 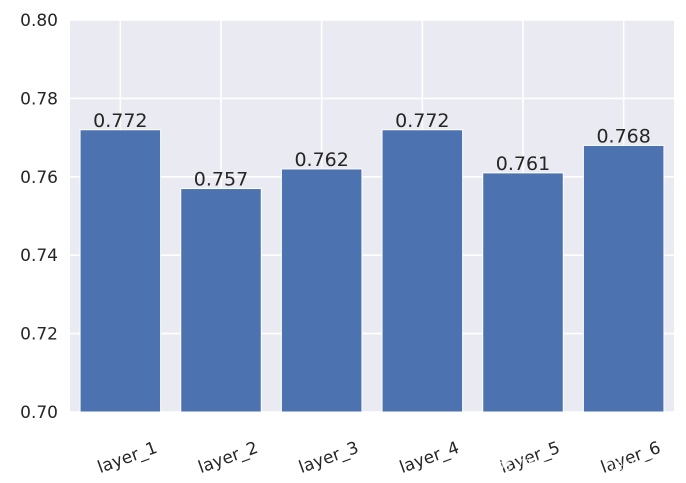 What do you see at coordinates (39, 413) in the screenshot?
I see `y-tick-label: 0.70` at bounding box center [39, 413].